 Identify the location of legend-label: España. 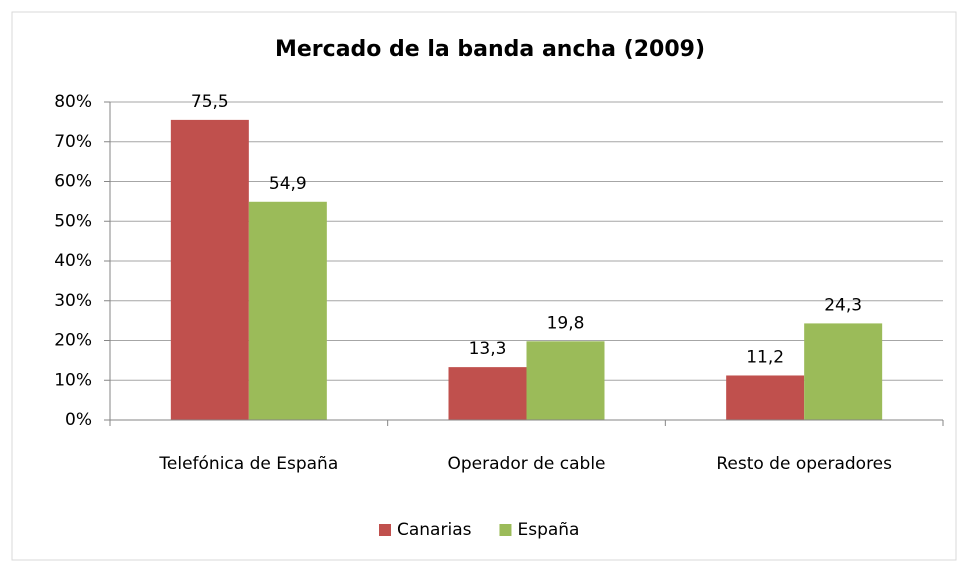
(548, 530).